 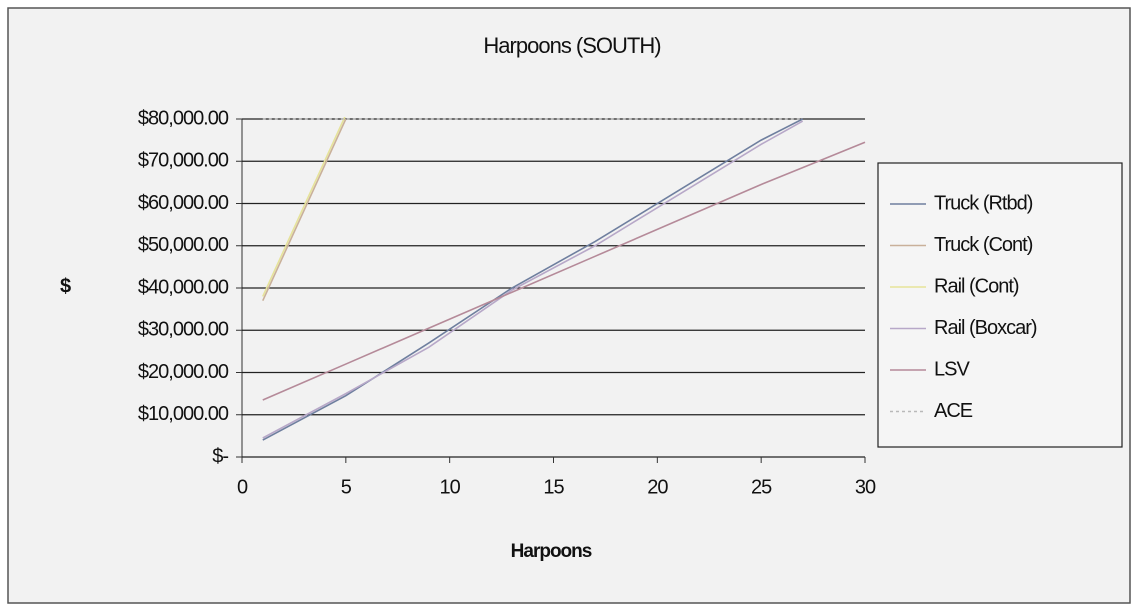 I want to click on y-tick-label: $70,000.00, so click(x=183, y=161).